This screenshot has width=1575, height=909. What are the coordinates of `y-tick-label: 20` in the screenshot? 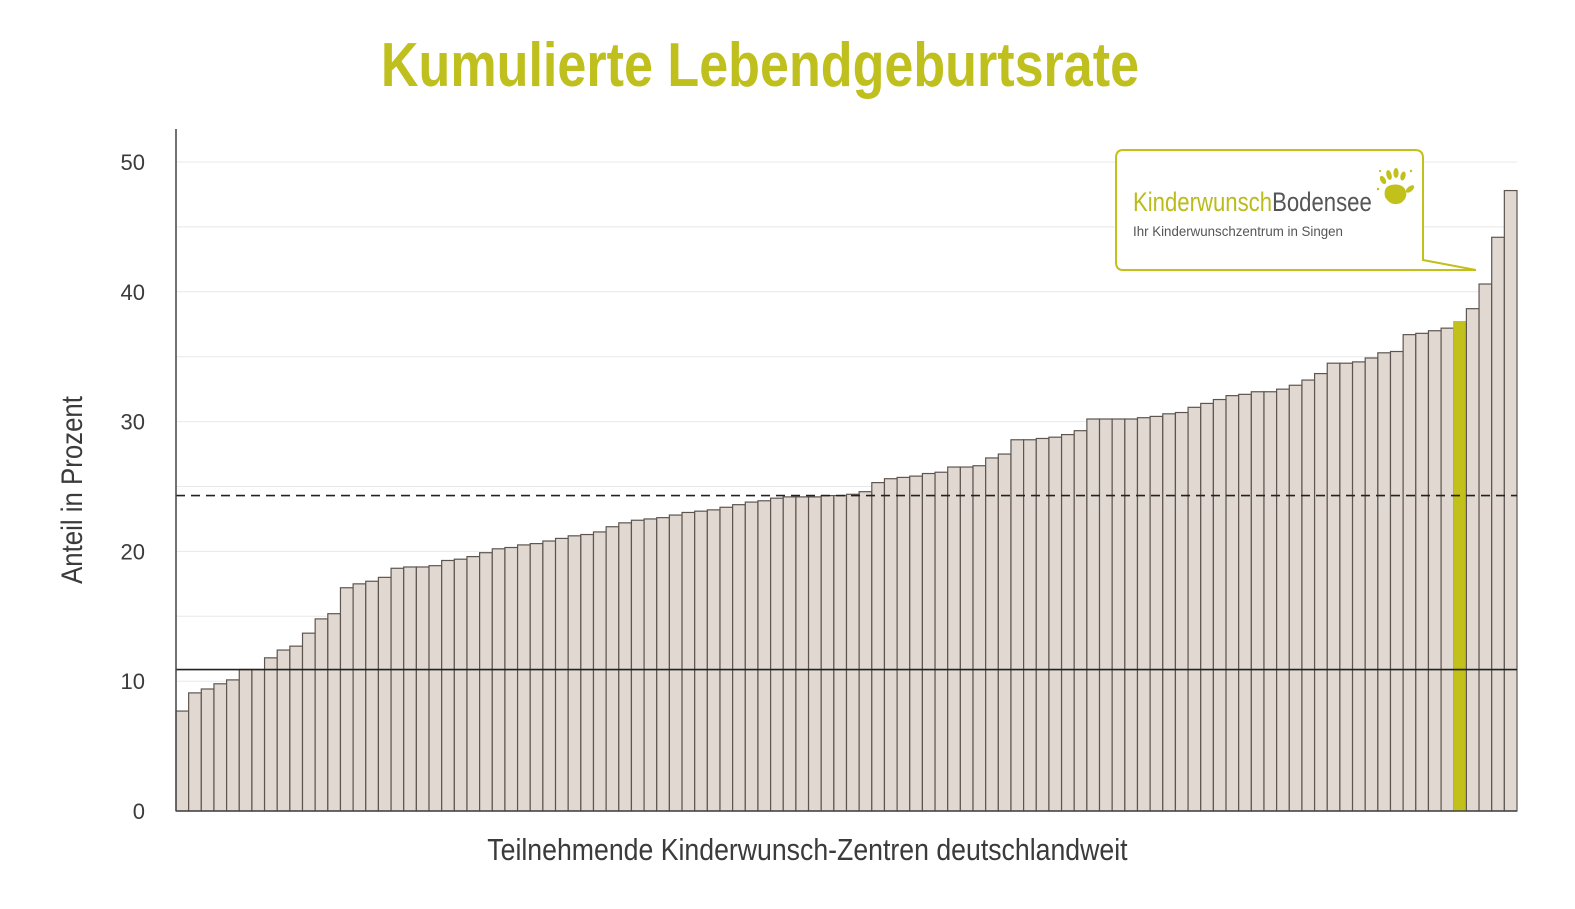 It's located at (133, 551).